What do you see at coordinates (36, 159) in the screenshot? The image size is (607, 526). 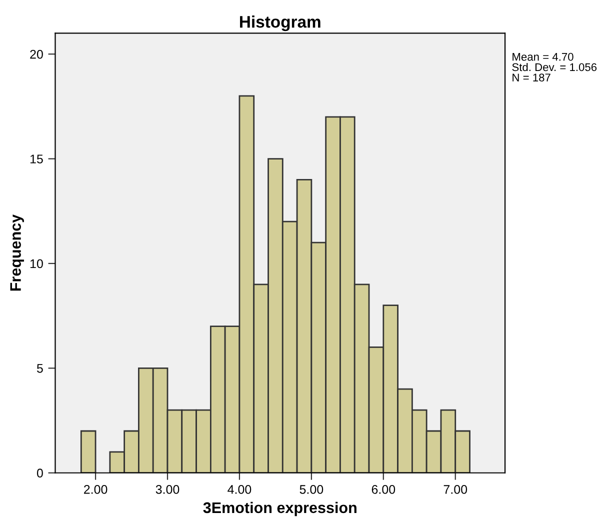 I see `y-tick-label: 15` at bounding box center [36, 159].